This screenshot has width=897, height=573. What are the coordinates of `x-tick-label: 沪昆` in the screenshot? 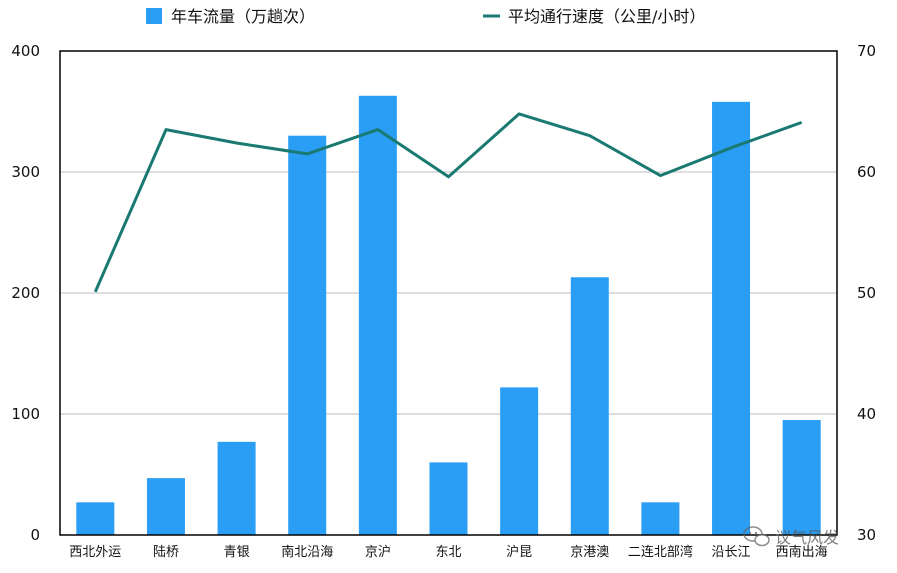 It's located at (519, 552).